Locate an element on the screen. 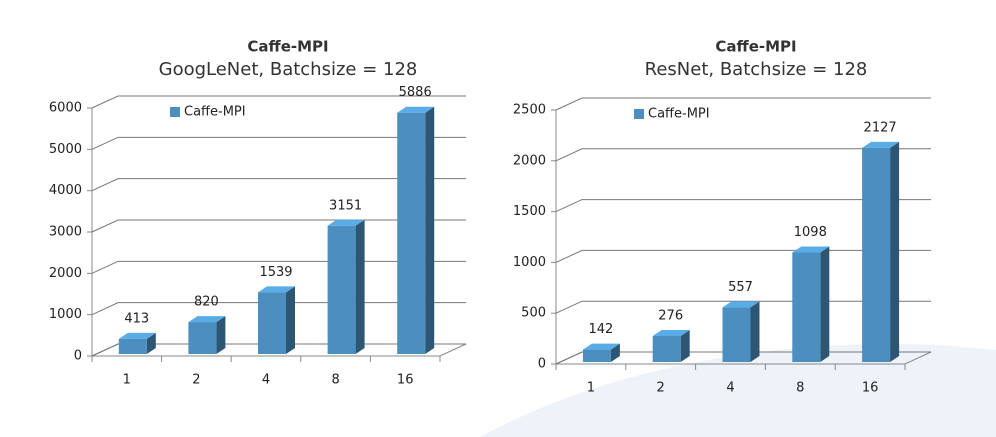 The image size is (996, 437). y-tick-label: 5000 is located at coordinates (65, 149).